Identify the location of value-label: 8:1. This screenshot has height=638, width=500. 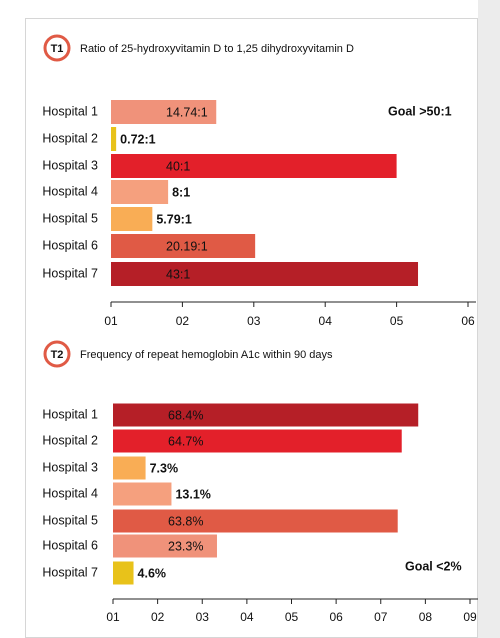
(181, 192).